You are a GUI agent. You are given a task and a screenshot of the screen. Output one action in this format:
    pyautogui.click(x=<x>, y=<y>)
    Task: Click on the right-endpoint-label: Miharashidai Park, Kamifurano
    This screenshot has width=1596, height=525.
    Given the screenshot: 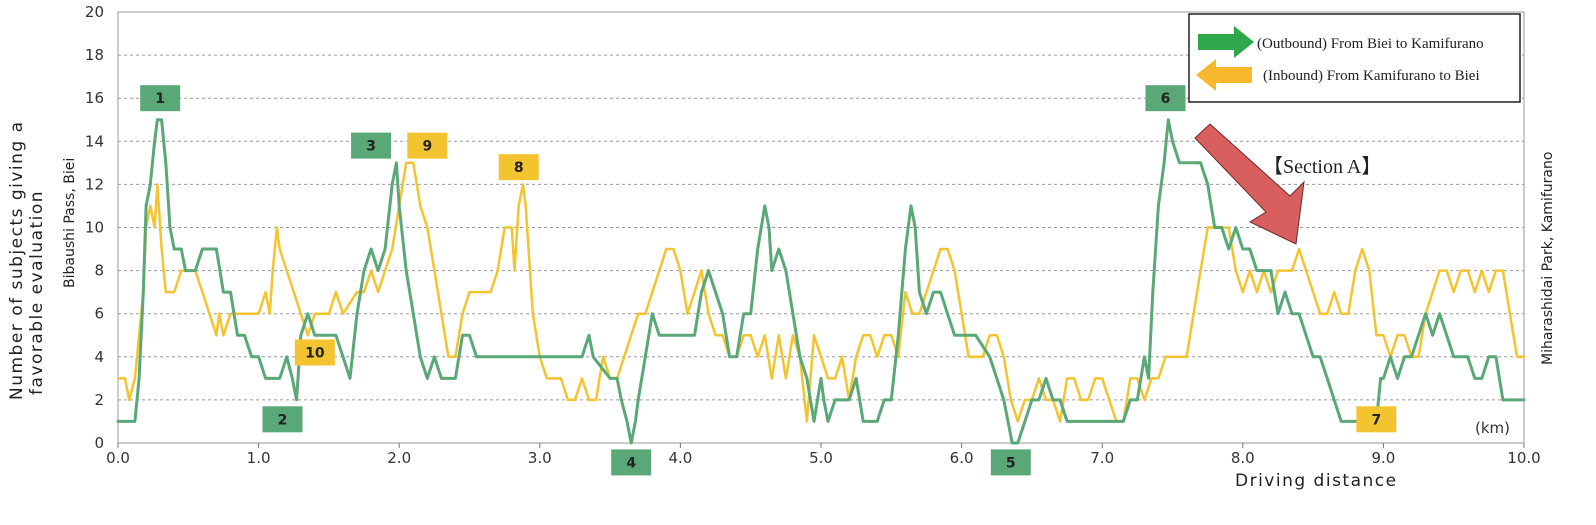 What is the action you would take?
    pyautogui.click(x=1548, y=258)
    